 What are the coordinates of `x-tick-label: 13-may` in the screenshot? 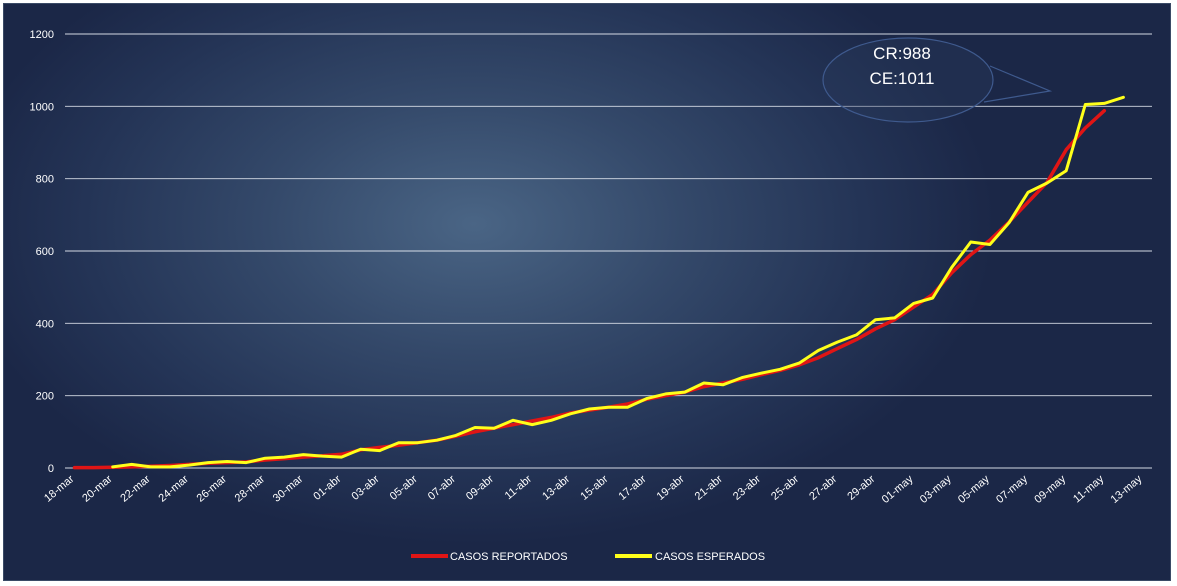 It's located at (1127, 489).